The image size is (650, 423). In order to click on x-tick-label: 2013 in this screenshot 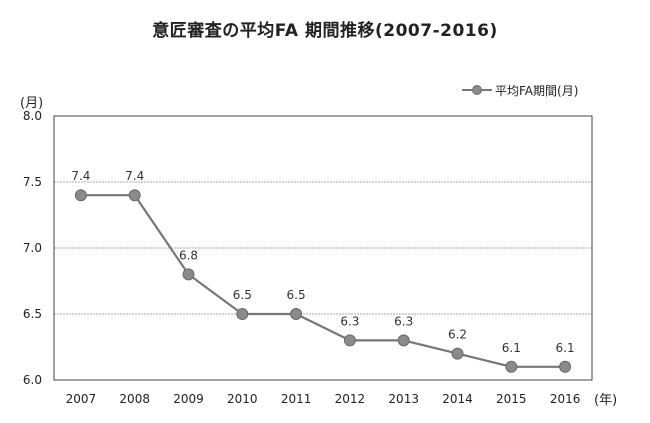, I will do `click(403, 399)`.